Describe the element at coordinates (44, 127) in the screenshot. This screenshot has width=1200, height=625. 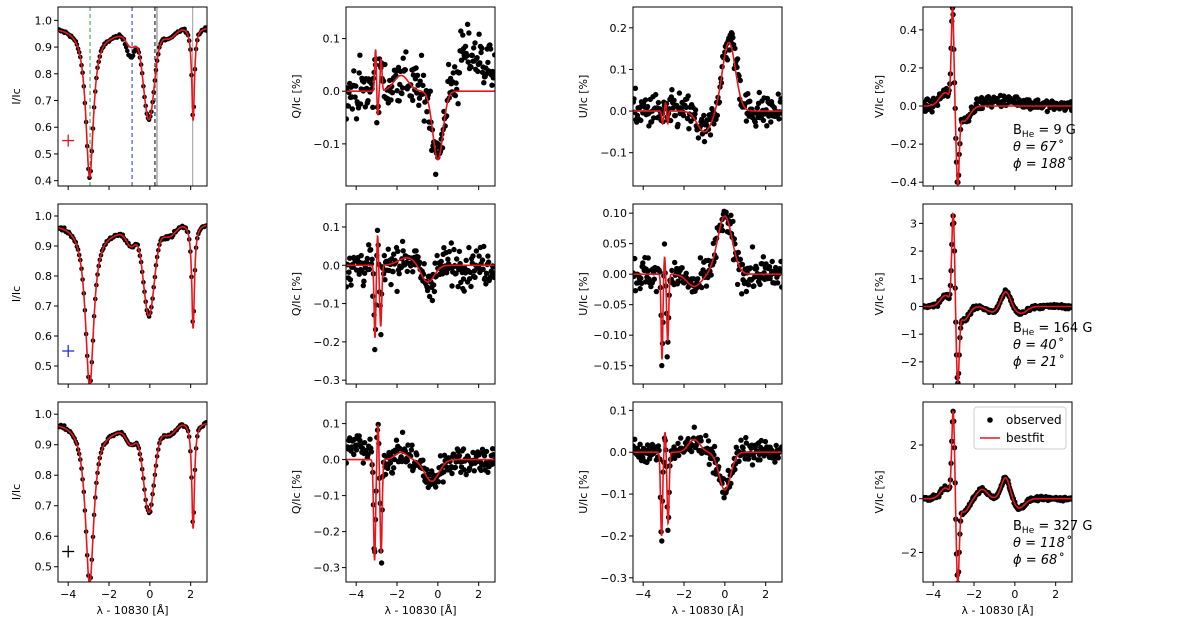
I see `y-tick-label: 0.6` at that location.